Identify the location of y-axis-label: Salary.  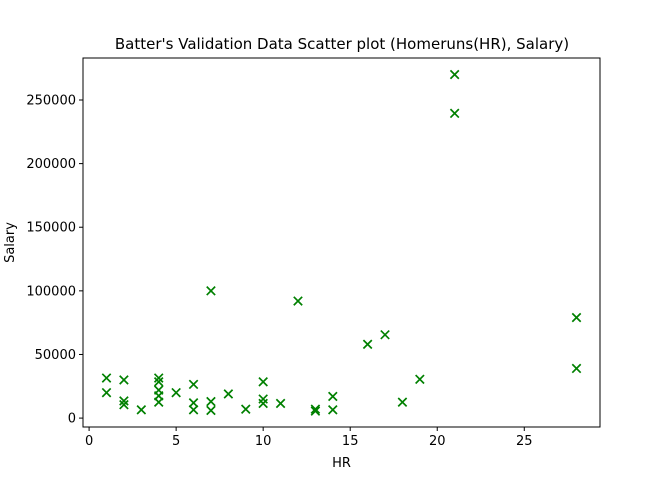
(10, 242).